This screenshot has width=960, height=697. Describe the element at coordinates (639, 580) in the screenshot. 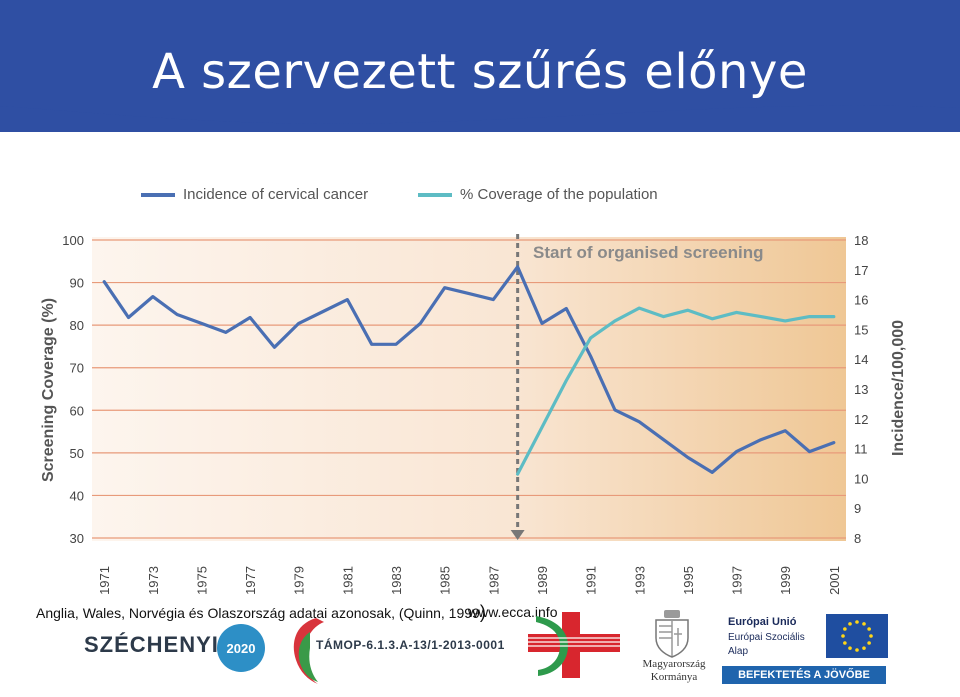

I see `x-tick-label: 1993` at that location.